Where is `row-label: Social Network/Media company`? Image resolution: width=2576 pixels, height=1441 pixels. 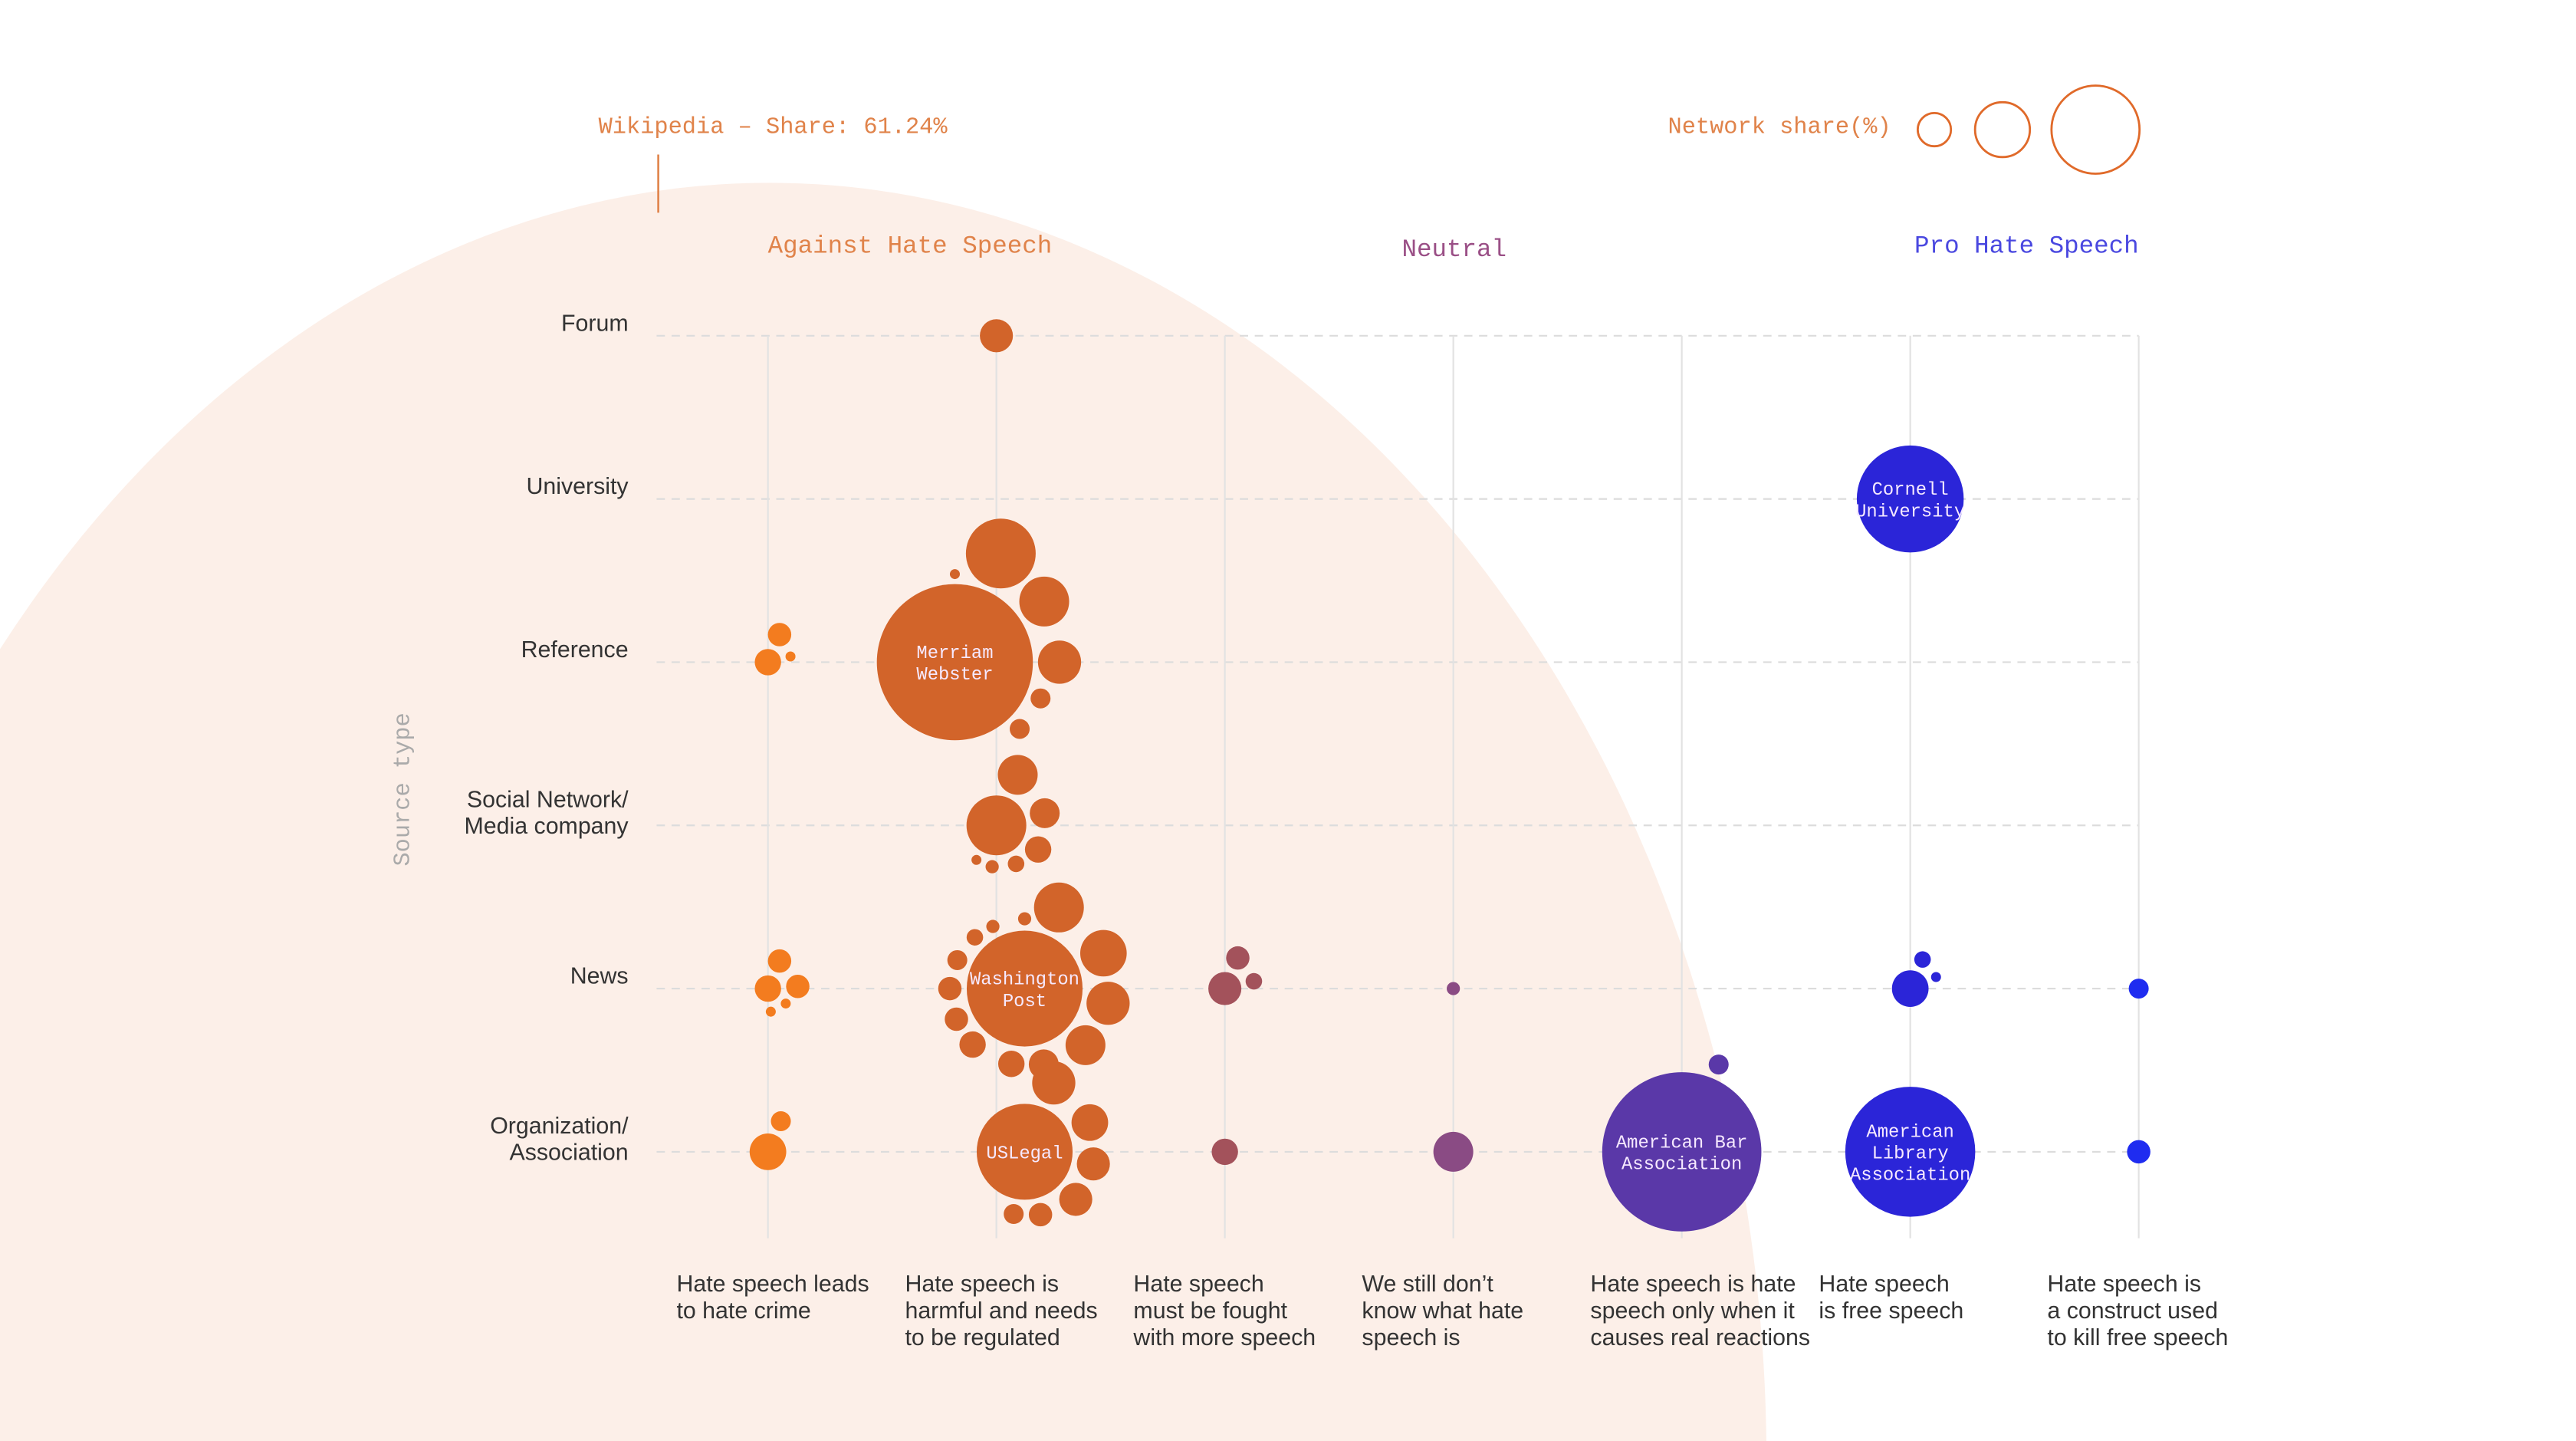
row-label: Social Network/Media company is located at coordinates (547, 813).